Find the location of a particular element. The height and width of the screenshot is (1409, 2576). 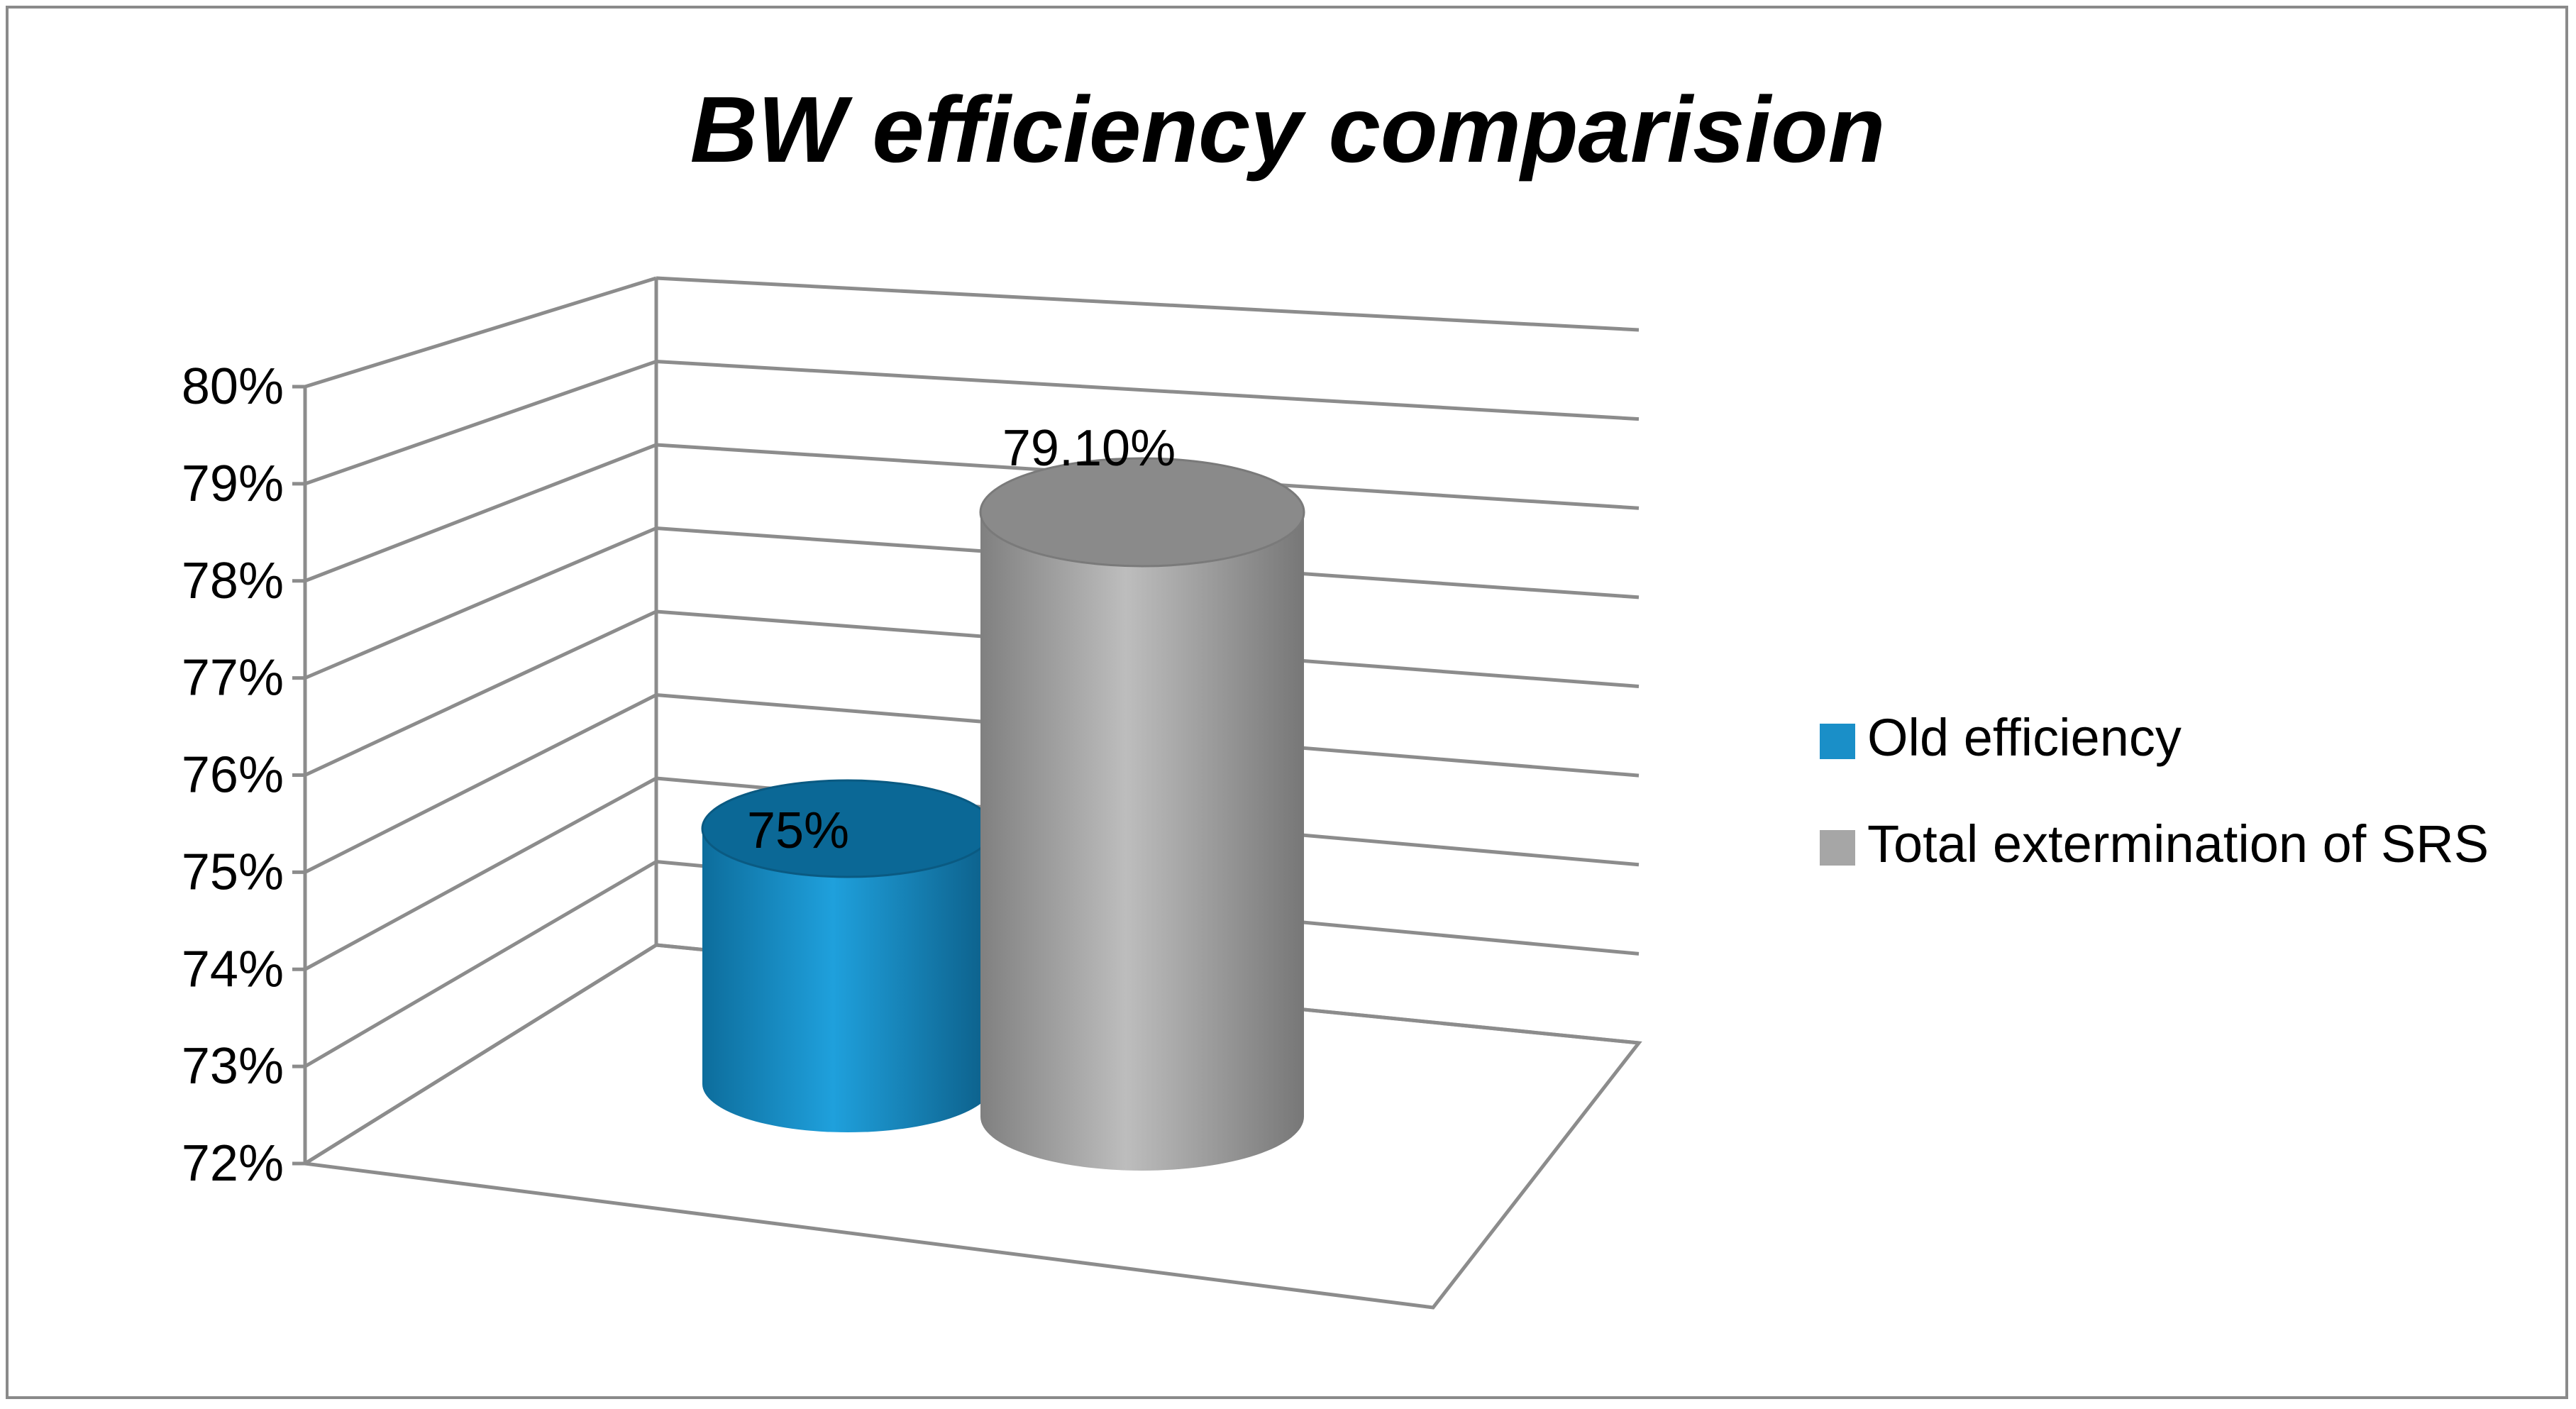

y-tick-label: 73% is located at coordinates (233, 1066).